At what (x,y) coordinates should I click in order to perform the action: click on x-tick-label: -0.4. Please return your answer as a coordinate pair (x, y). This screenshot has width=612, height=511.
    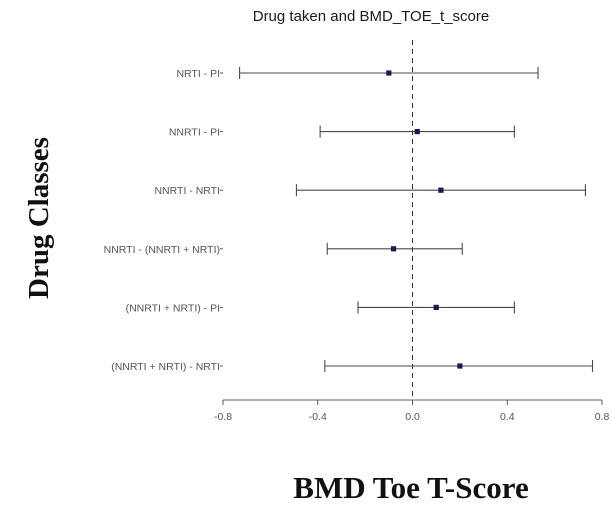
    Looking at the image, I should click on (318, 417).